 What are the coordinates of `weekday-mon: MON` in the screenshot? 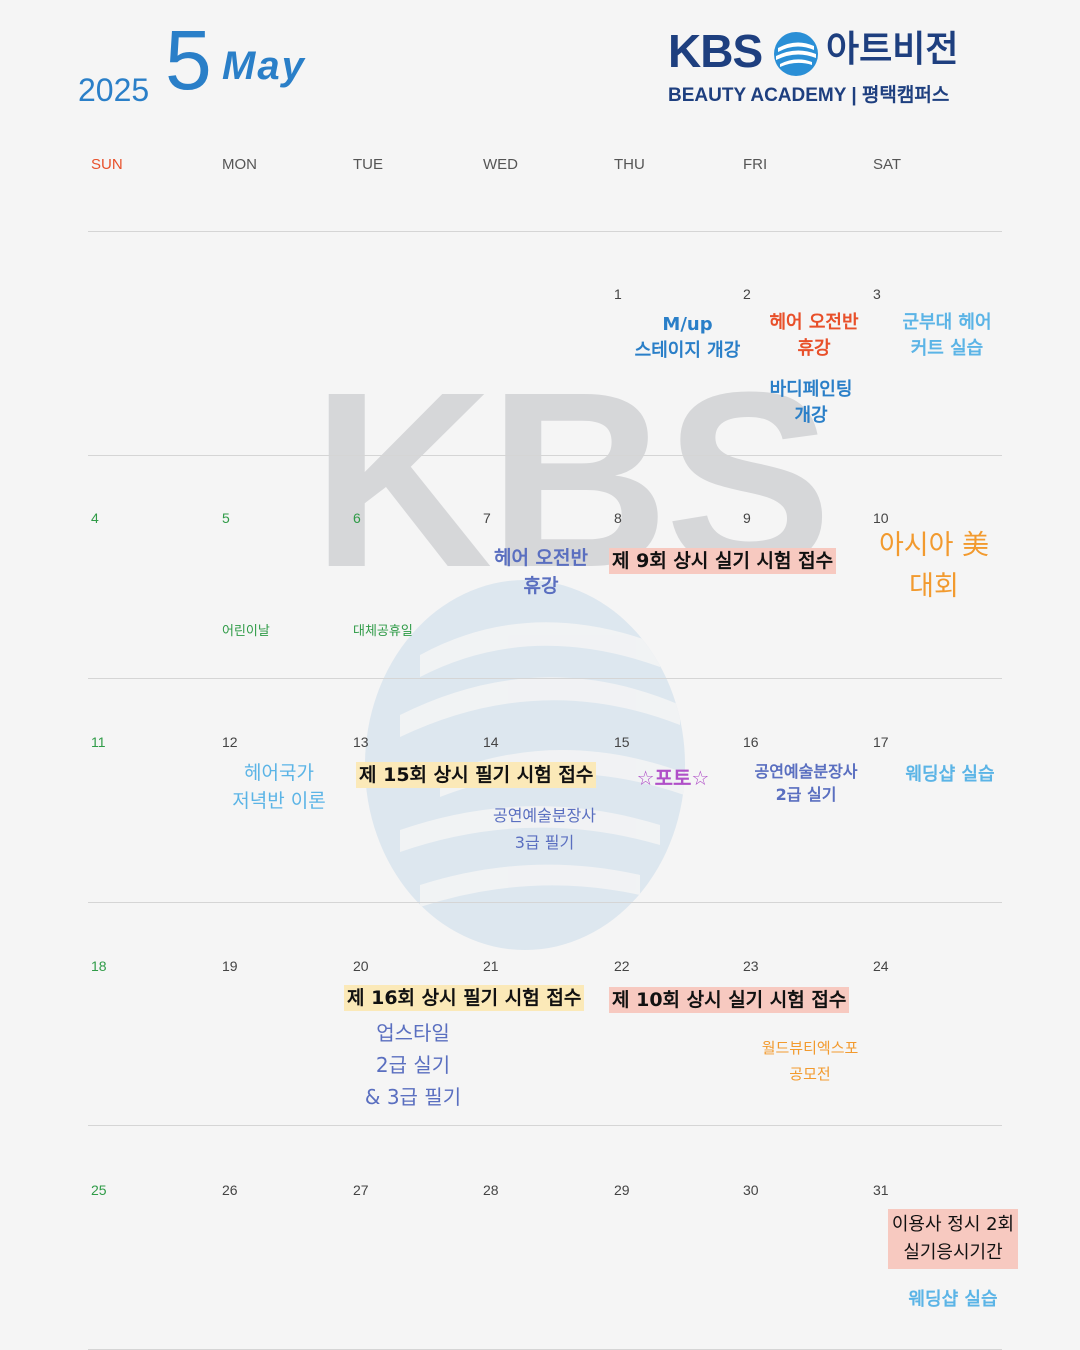 It's located at (239, 164).